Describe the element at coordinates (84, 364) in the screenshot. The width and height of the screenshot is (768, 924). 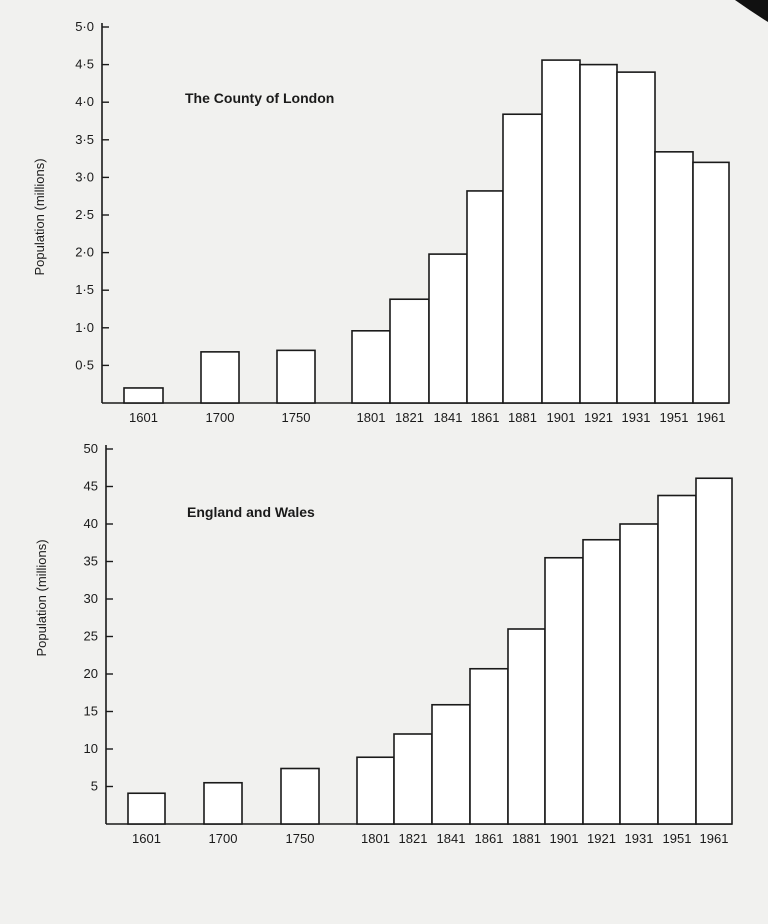
I see `y-tick-label: 0·5` at that location.